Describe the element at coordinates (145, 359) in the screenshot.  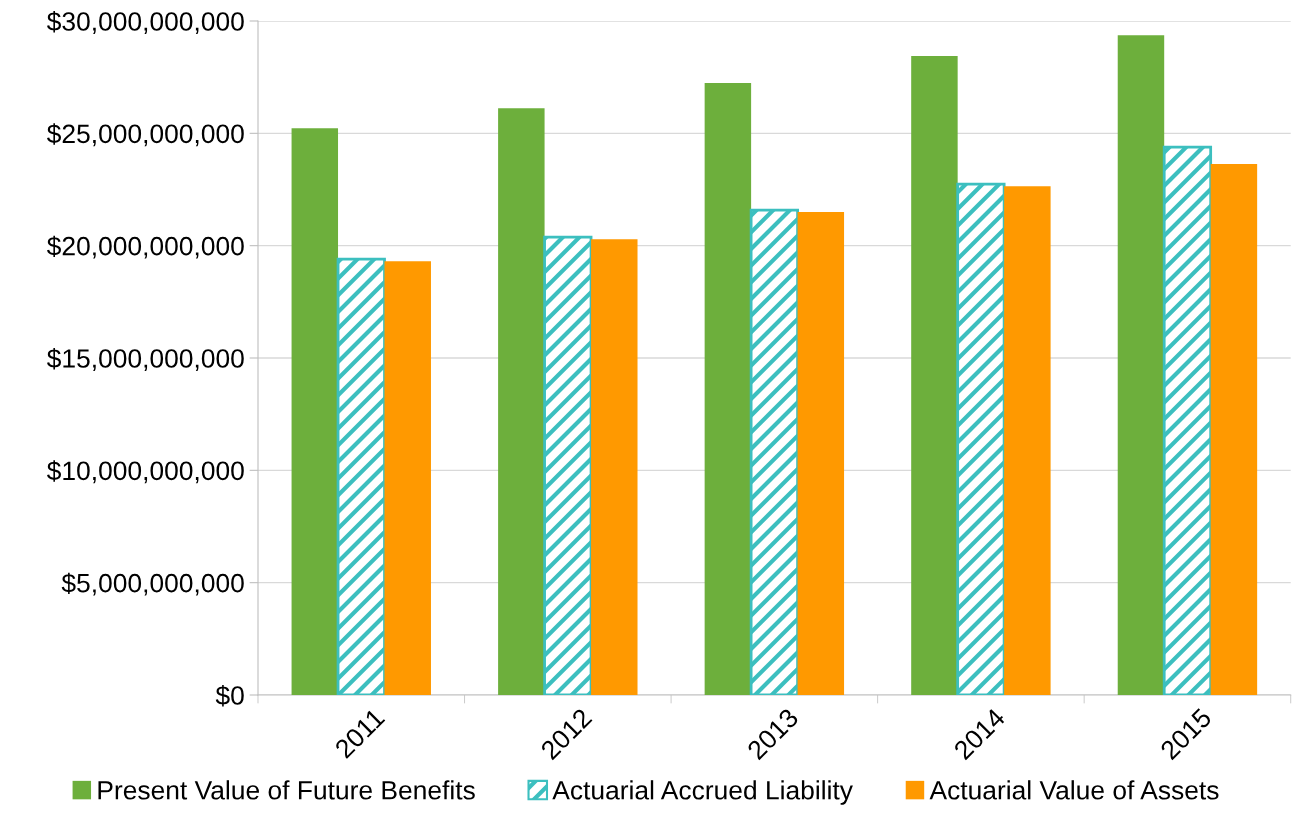
I see `y-tick-label: $15,000,000,000` at that location.